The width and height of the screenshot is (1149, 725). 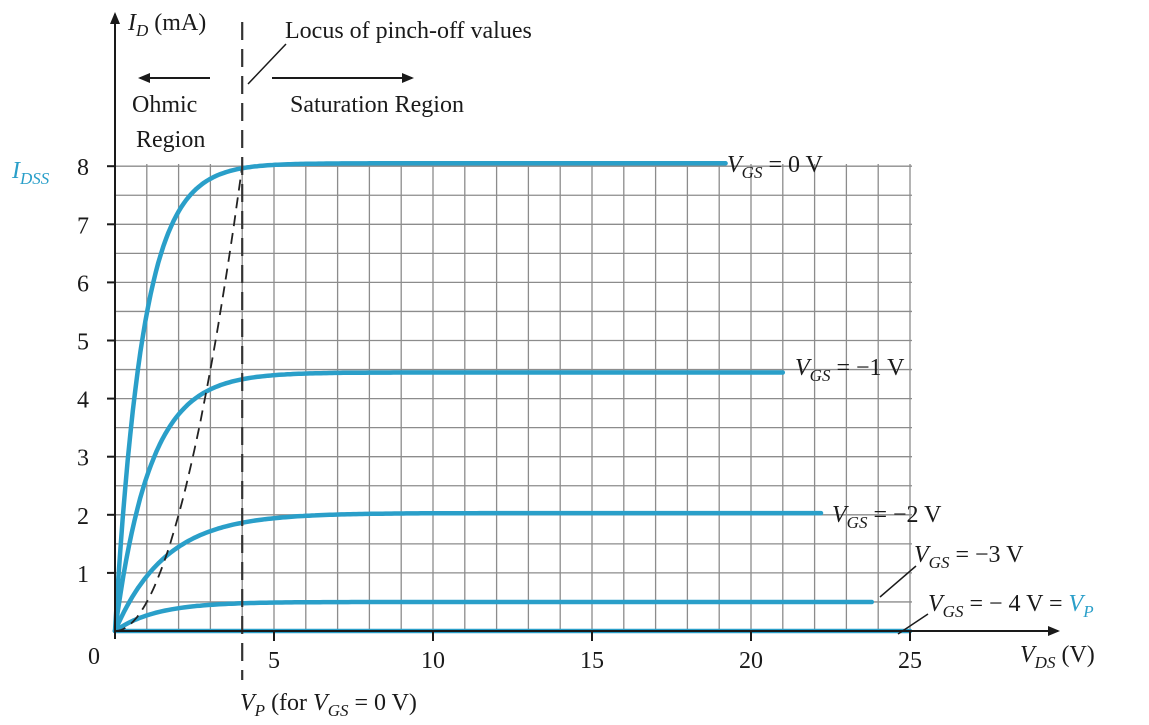 What do you see at coordinates (30, 173) in the screenshot?
I see `idss-label: IDSS` at bounding box center [30, 173].